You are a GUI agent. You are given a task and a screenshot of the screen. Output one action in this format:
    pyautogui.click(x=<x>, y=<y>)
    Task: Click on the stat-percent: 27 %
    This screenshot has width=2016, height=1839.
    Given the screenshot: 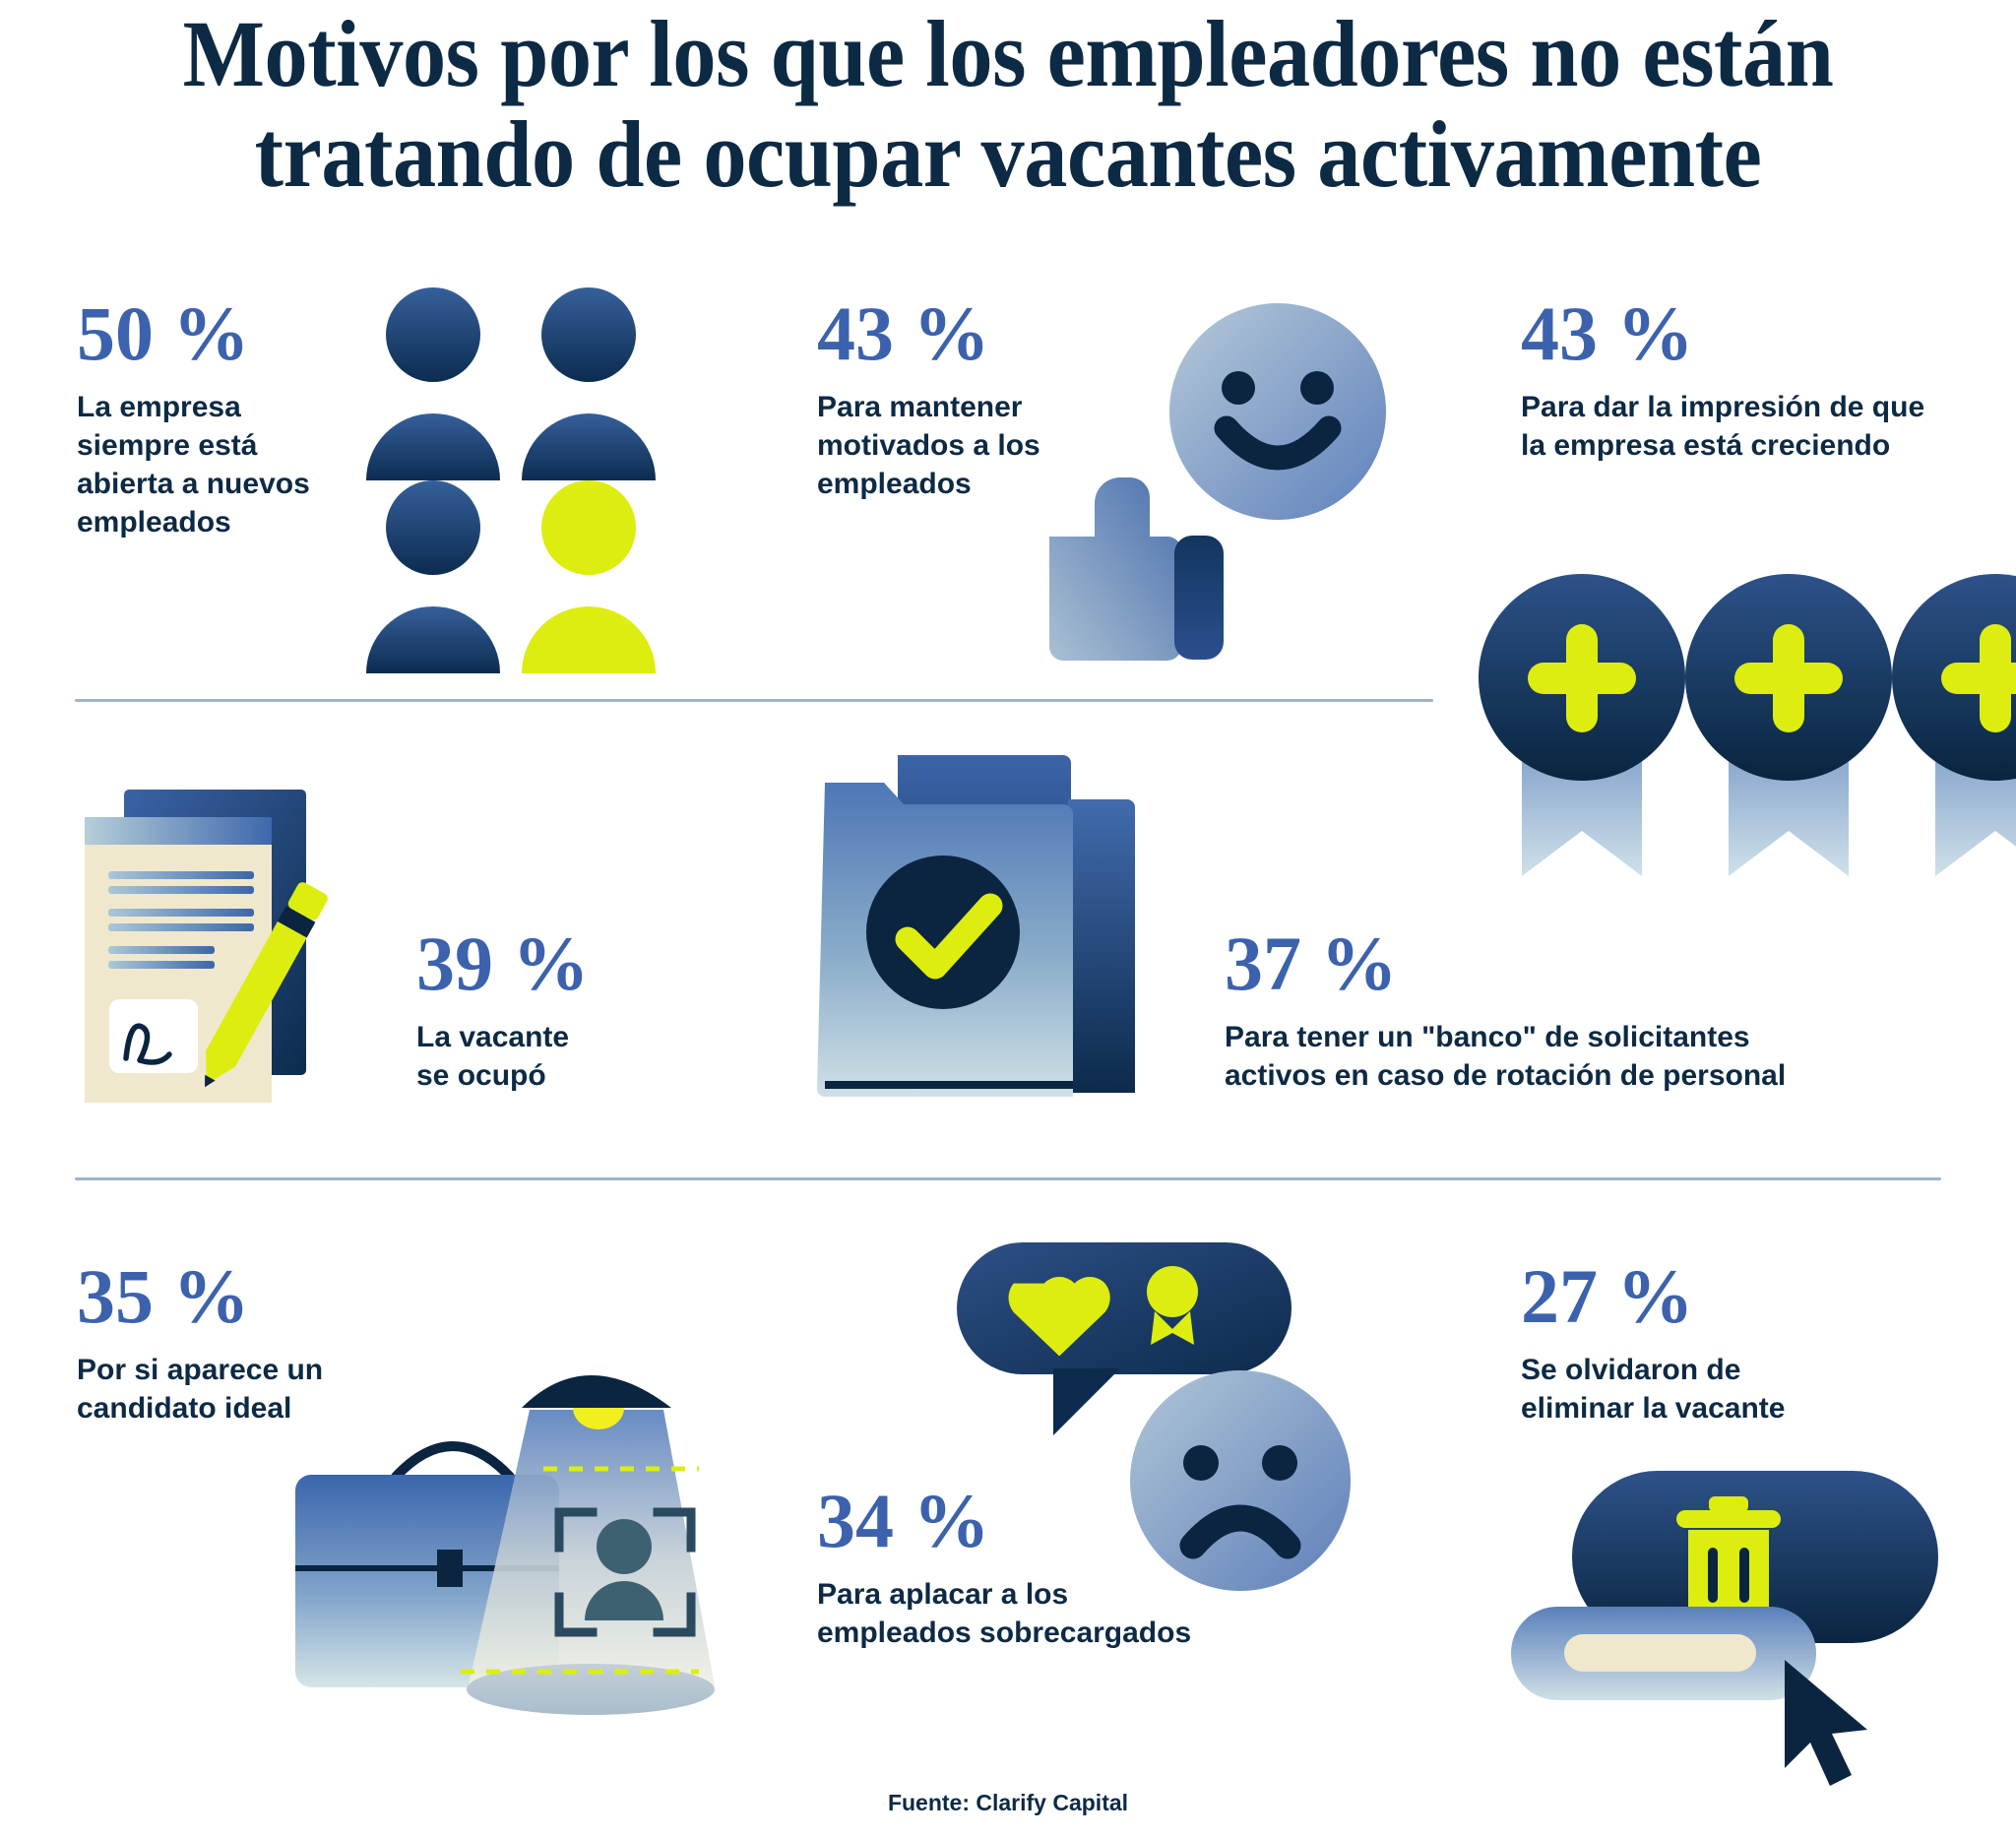 What is the action you would take?
    pyautogui.click(x=1607, y=1296)
    